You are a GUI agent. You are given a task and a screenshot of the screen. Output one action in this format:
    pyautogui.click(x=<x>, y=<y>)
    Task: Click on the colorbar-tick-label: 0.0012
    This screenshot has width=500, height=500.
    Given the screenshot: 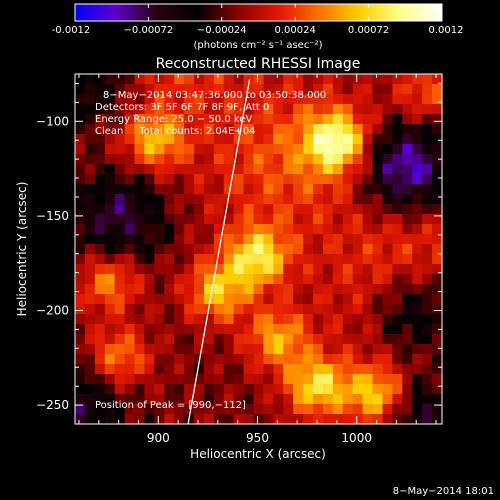 What is the action you would take?
    pyautogui.click(x=446, y=30)
    